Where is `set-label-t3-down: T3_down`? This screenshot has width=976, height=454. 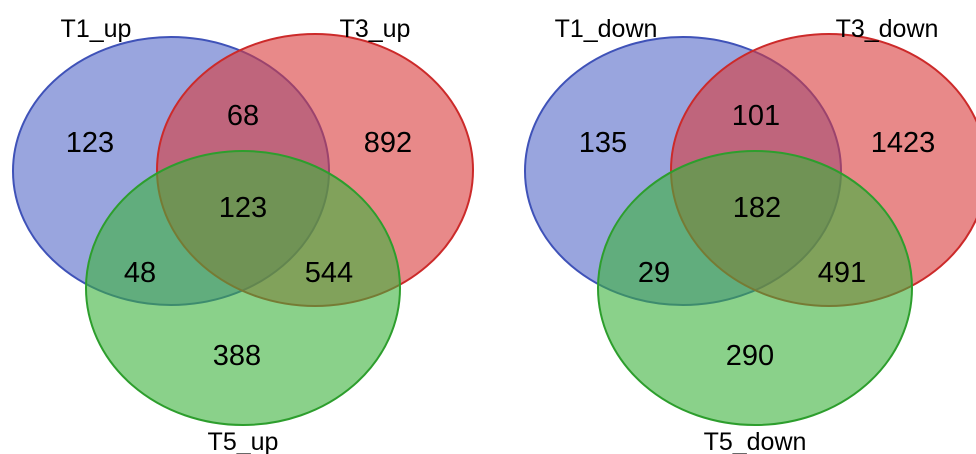
set-label-t3-down: T3_down is located at coordinates (887, 29).